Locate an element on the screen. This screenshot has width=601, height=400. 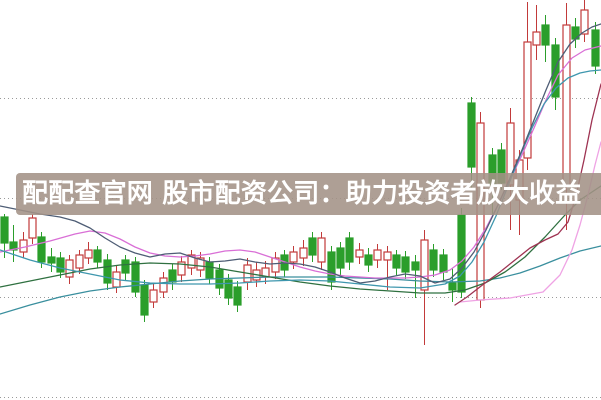
headline-overlay: 配配查官网 股市配资公司：助力投资者放大收益 is located at coordinates (308, 194).